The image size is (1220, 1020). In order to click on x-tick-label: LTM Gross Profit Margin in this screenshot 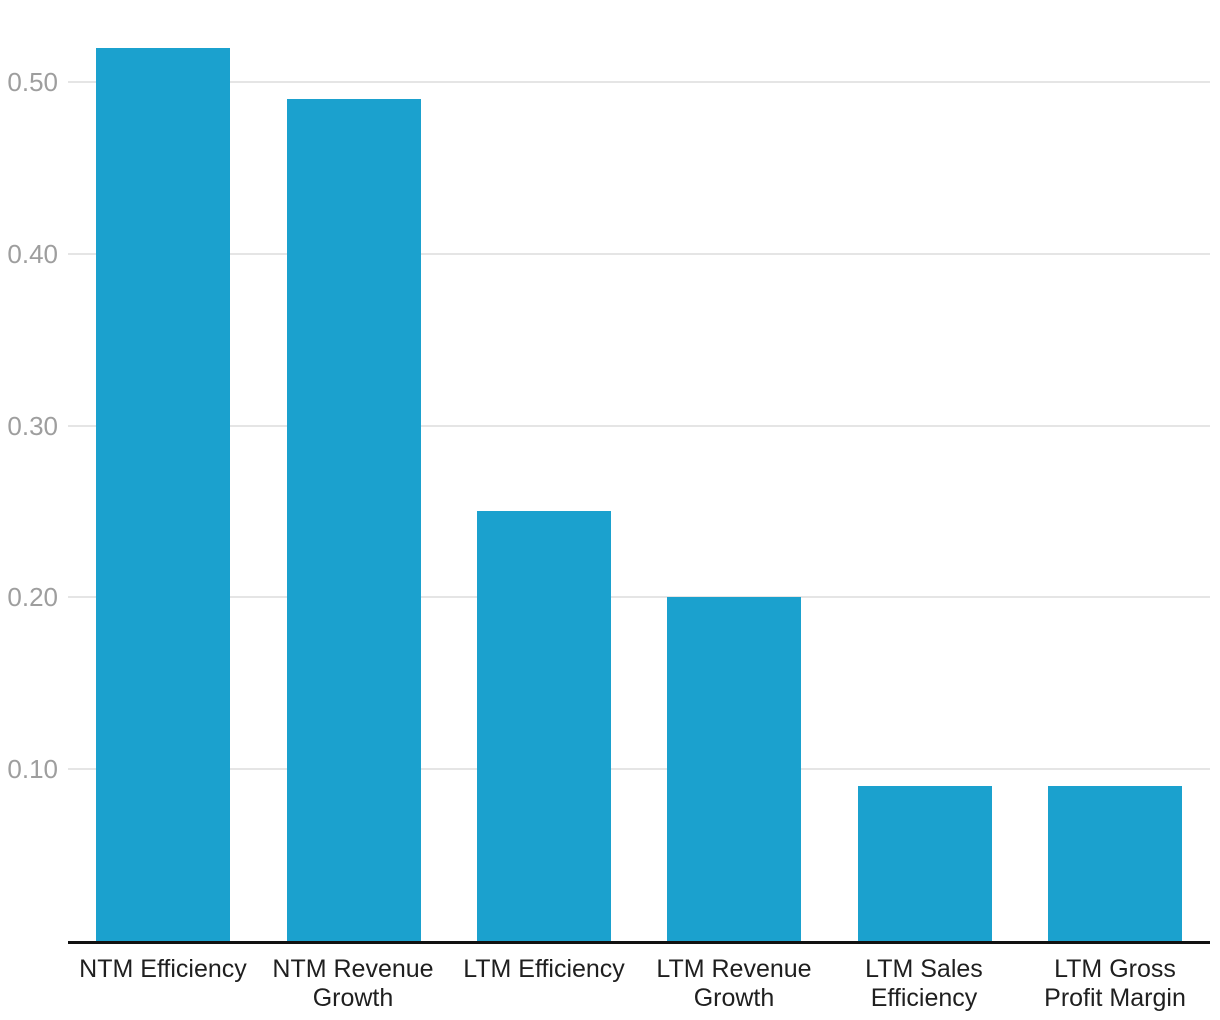, I will do `click(1115, 984)`.